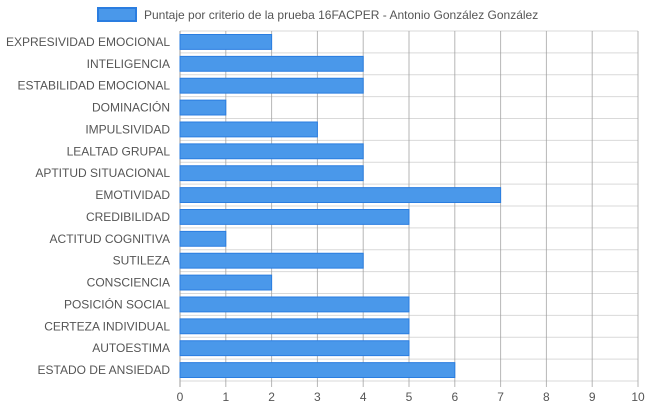 The image size is (648, 410). I want to click on x-tick-label: 4, so click(363, 397).